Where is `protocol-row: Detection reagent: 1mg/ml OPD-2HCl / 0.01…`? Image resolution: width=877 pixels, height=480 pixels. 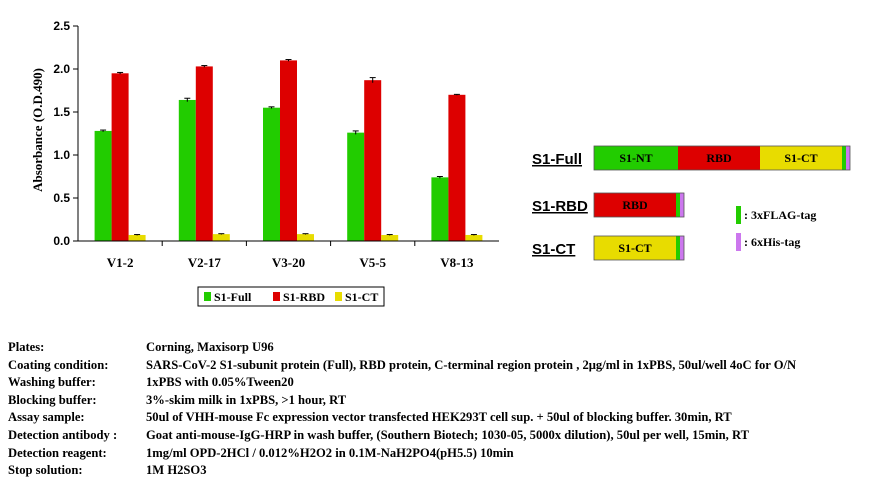
protocol-row: Detection reagent: 1mg/ml OPD-2HCl / 0.01… is located at coordinates (440, 454).